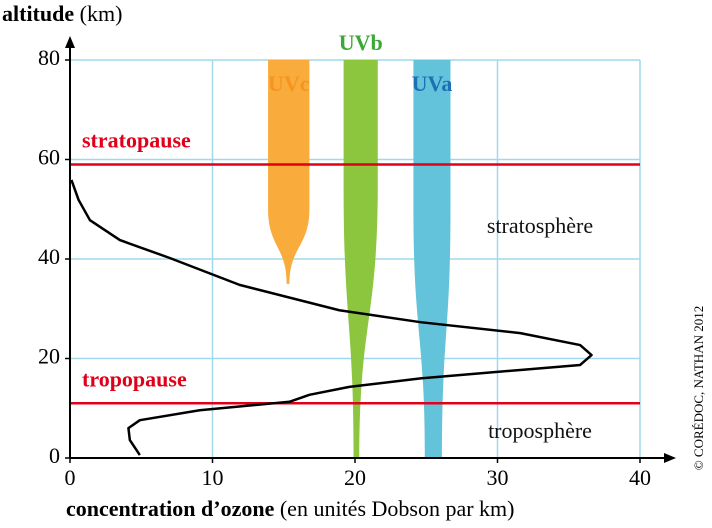 The width and height of the screenshot is (712, 528). I want to click on y-tick-label: 20, so click(49, 356).